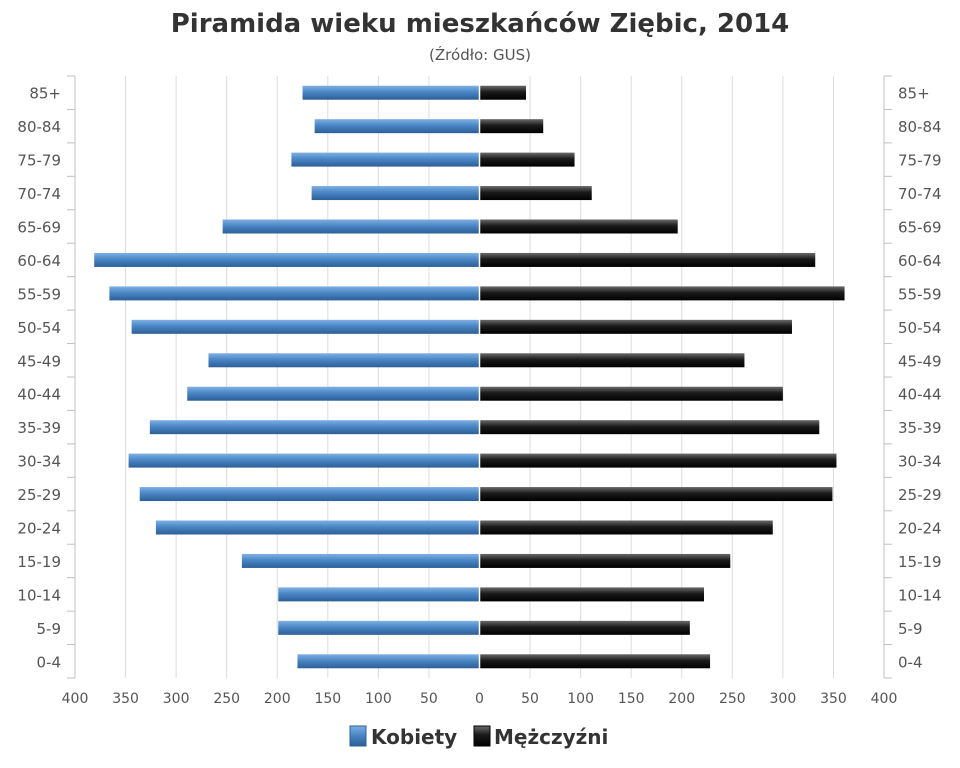 The image size is (960, 768). Describe the element at coordinates (39, 529) in the screenshot. I see `category-label-left: 20-24` at that location.